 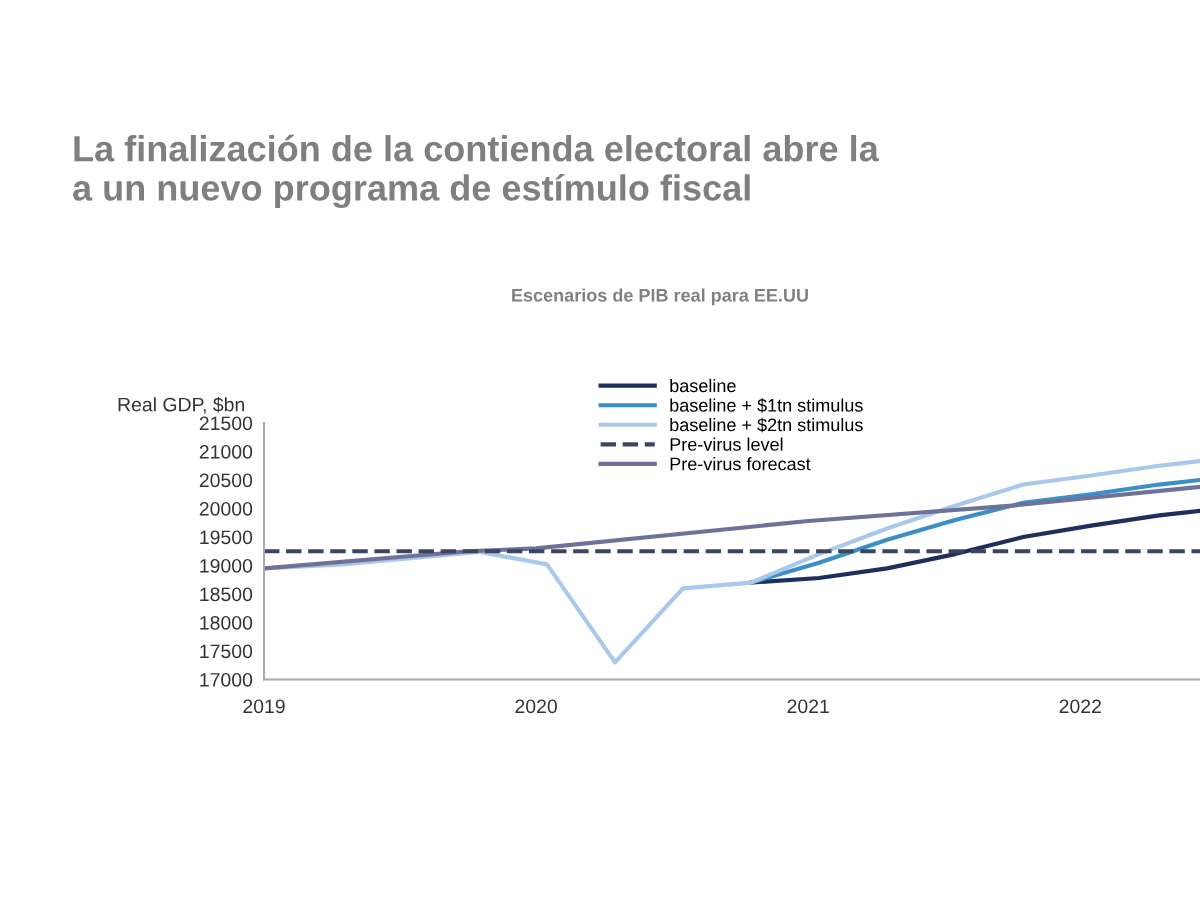 I want to click on y-axis-title: Real GDP, $bn, so click(x=181, y=405).